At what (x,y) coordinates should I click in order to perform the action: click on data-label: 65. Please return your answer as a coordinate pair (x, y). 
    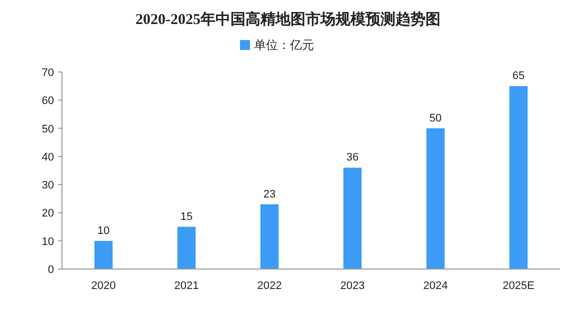
    Looking at the image, I should click on (518, 76).